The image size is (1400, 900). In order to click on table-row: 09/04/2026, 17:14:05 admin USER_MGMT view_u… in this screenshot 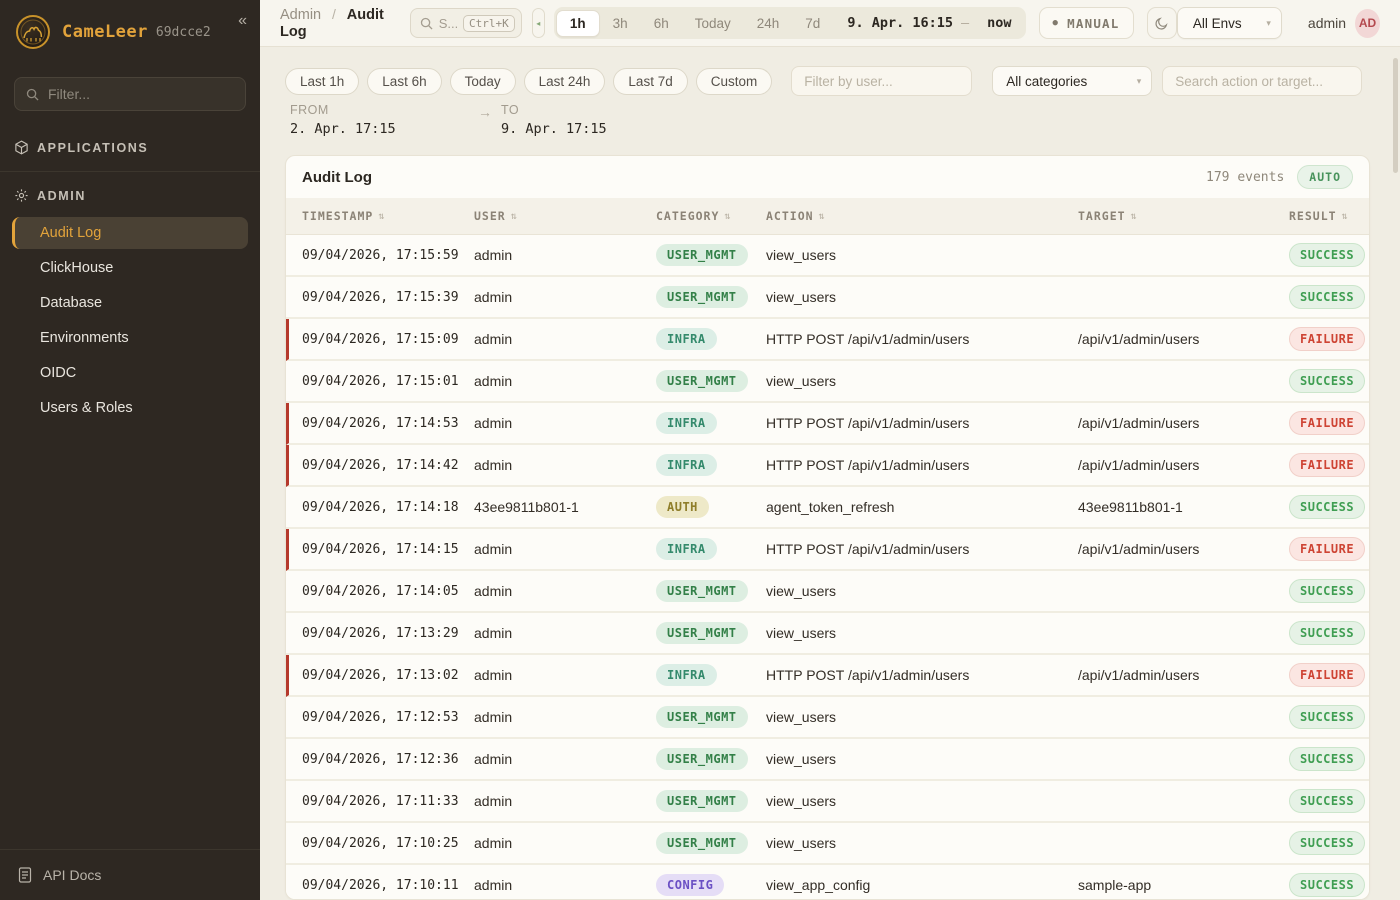, I will do `click(827, 592)`.